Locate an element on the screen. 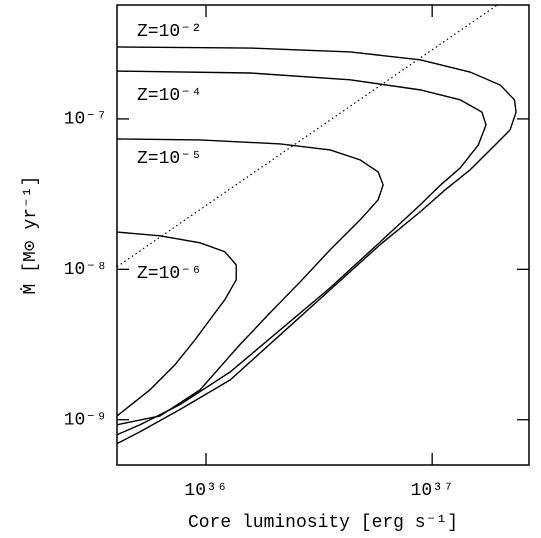 This screenshot has height=538, width=541. curve-label: Z=10⁻² is located at coordinates (169, 32).